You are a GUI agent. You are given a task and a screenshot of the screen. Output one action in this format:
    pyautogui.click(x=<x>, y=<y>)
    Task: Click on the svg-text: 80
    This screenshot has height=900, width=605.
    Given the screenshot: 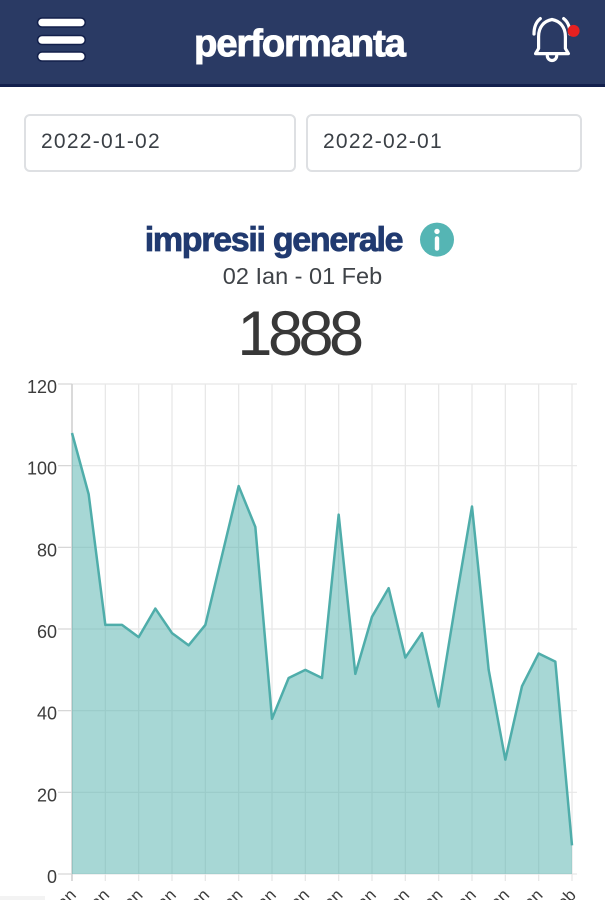 What is the action you would take?
    pyautogui.click(x=47, y=550)
    